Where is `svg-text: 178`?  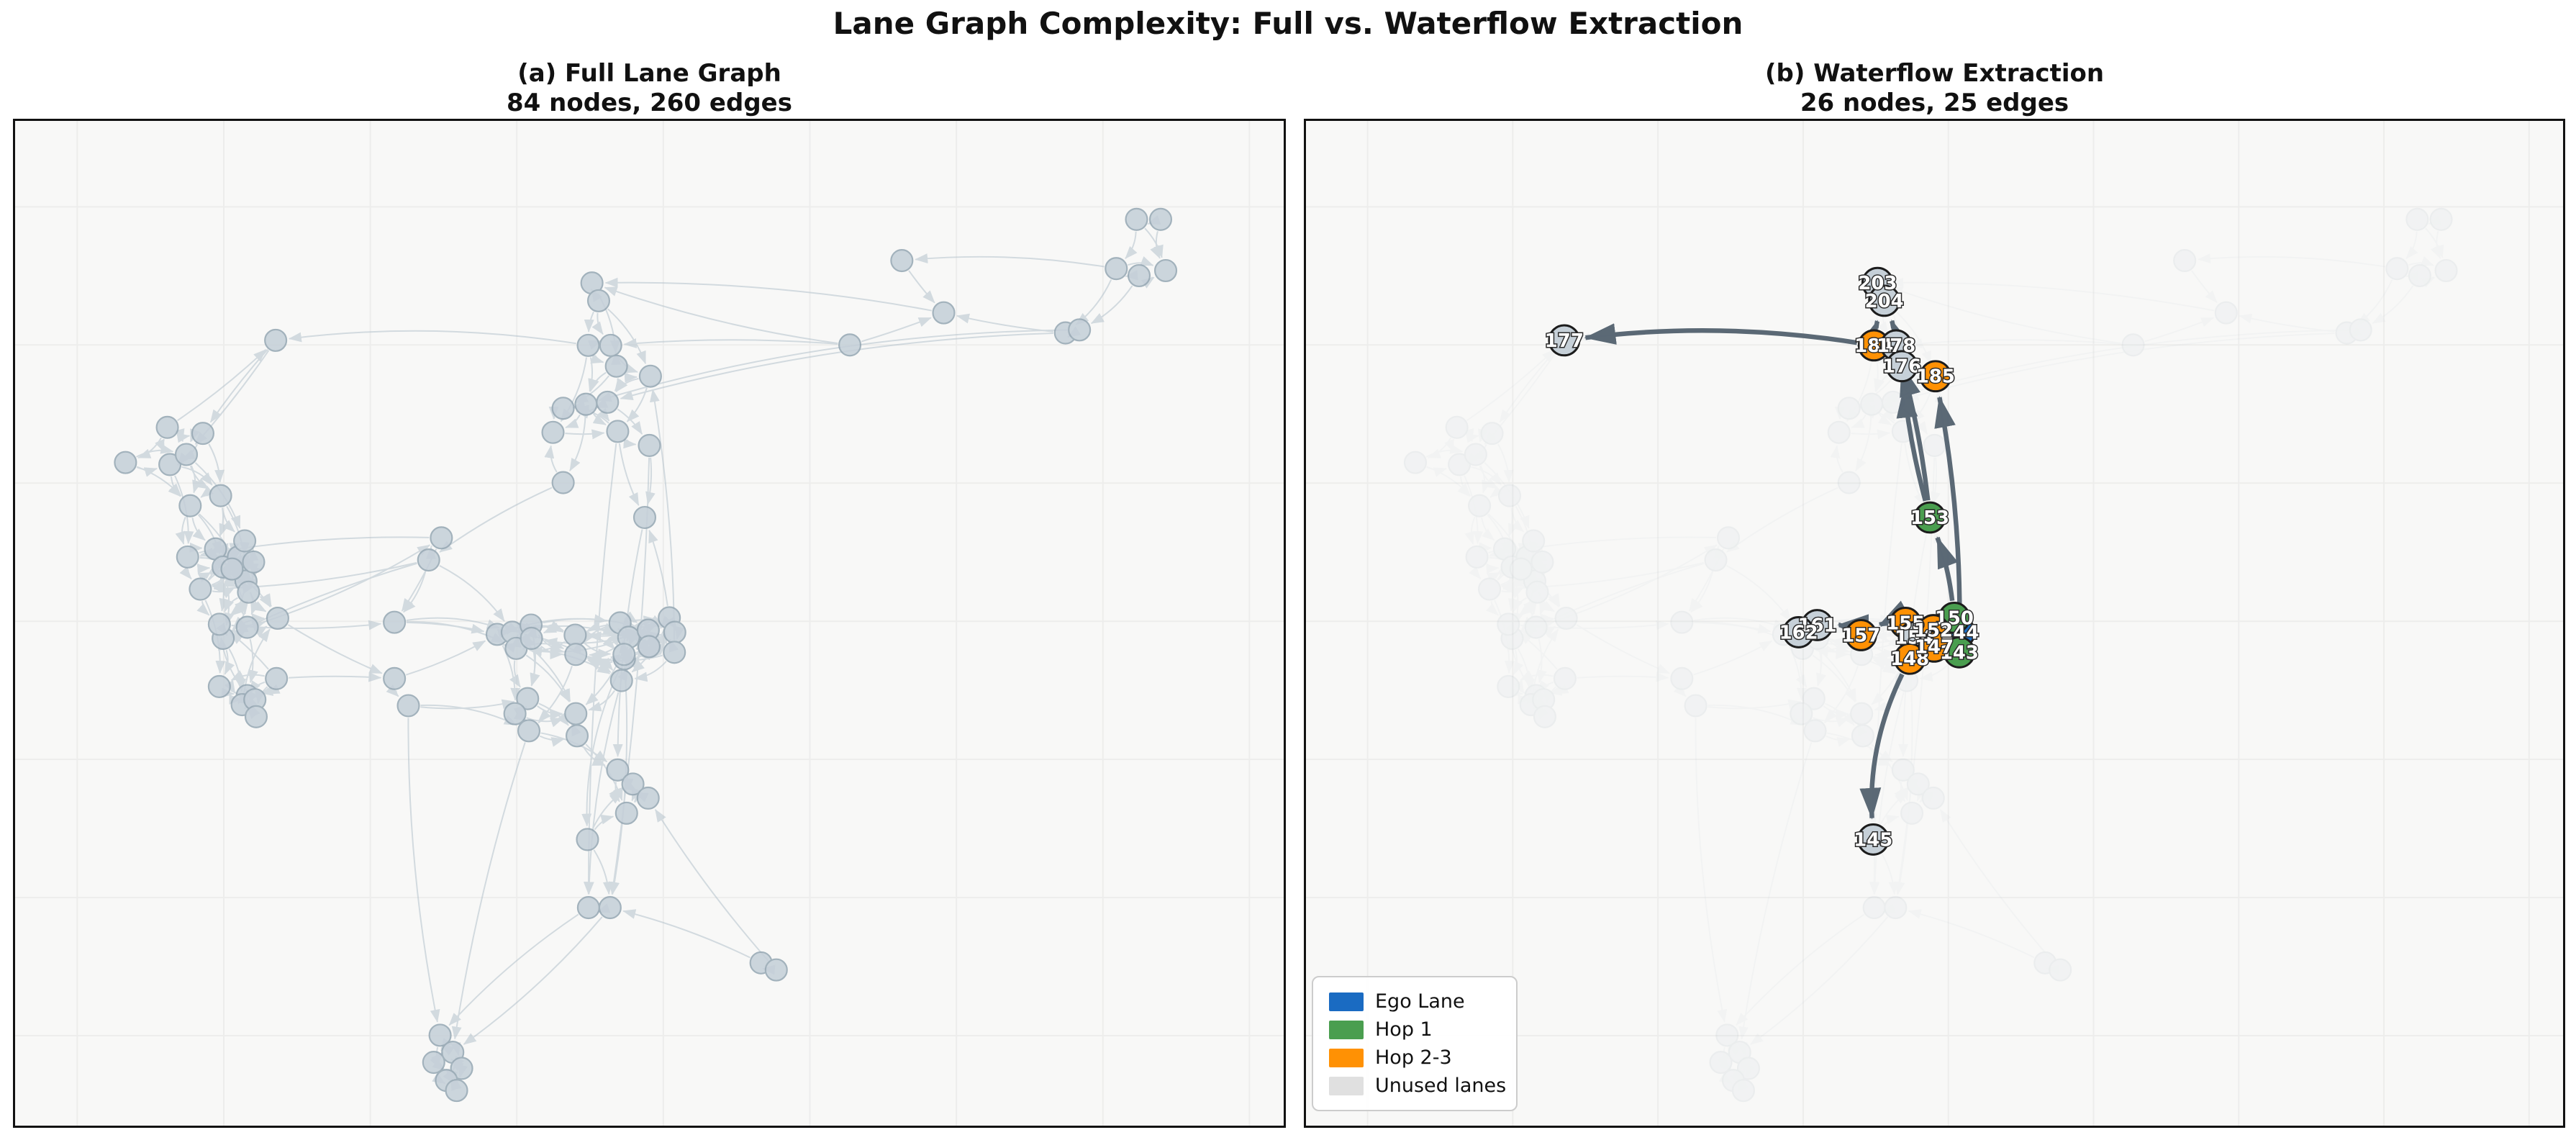 svg-text: 178 is located at coordinates (1896, 346).